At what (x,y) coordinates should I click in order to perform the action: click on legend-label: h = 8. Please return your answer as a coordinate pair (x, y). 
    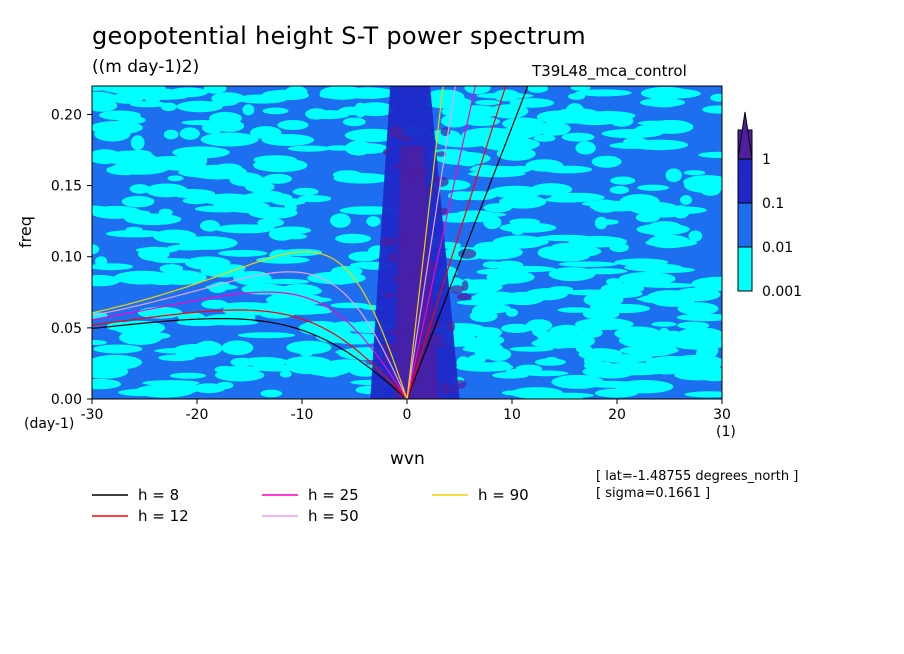
    Looking at the image, I should click on (158, 495).